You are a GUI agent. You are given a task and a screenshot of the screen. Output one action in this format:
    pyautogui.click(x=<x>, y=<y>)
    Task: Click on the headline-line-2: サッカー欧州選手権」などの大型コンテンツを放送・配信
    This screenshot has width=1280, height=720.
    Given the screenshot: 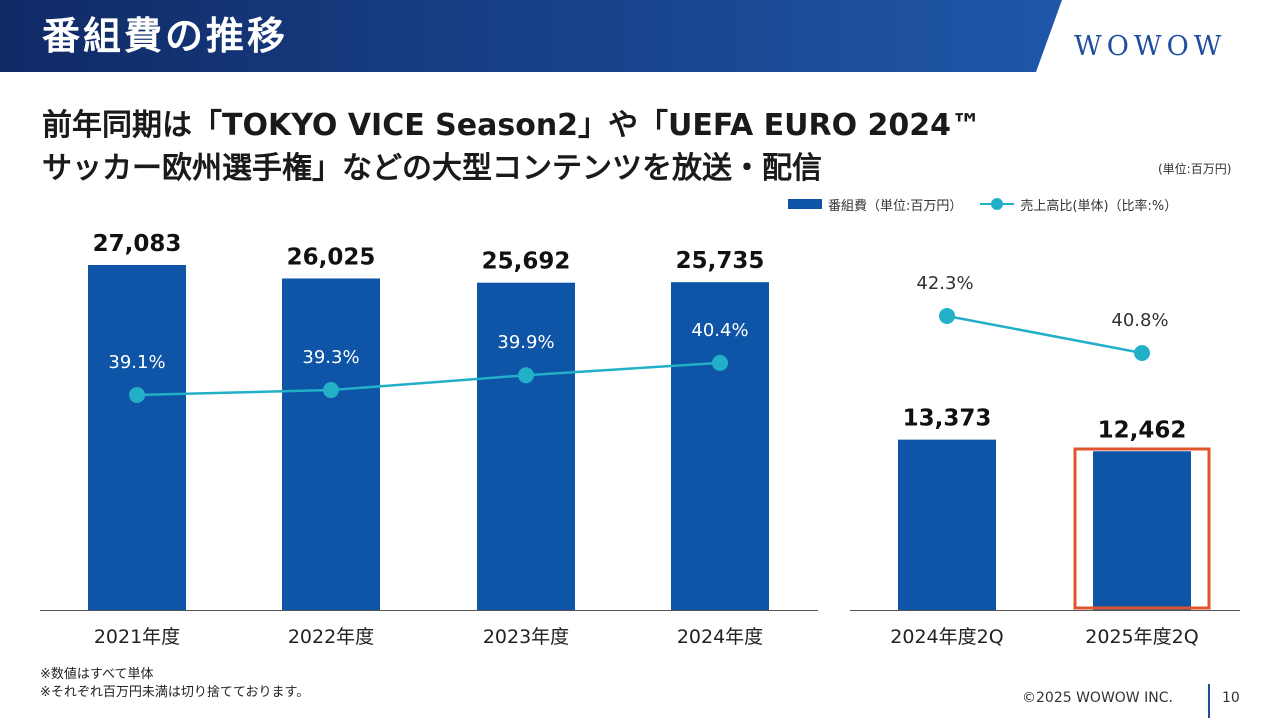 What is the action you would take?
    pyautogui.click(x=432, y=168)
    